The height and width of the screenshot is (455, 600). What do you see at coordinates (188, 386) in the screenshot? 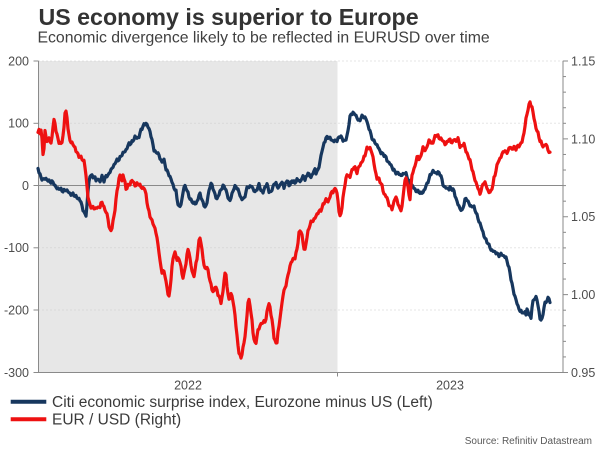
I see `svg-text: 2022` at bounding box center [188, 386].